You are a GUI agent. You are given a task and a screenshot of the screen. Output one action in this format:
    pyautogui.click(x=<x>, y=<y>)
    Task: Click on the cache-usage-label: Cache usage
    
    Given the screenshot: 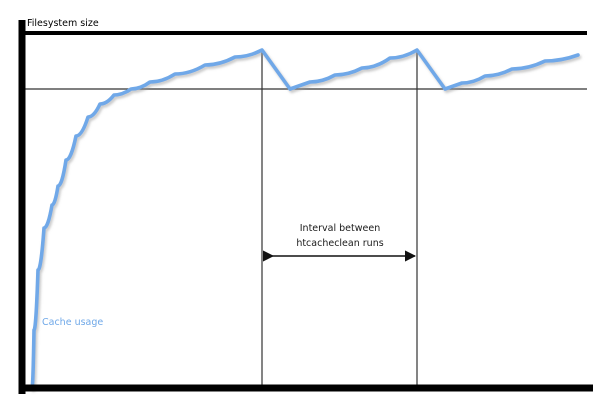 What is the action you would take?
    pyautogui.click(x=72, y=322)
    